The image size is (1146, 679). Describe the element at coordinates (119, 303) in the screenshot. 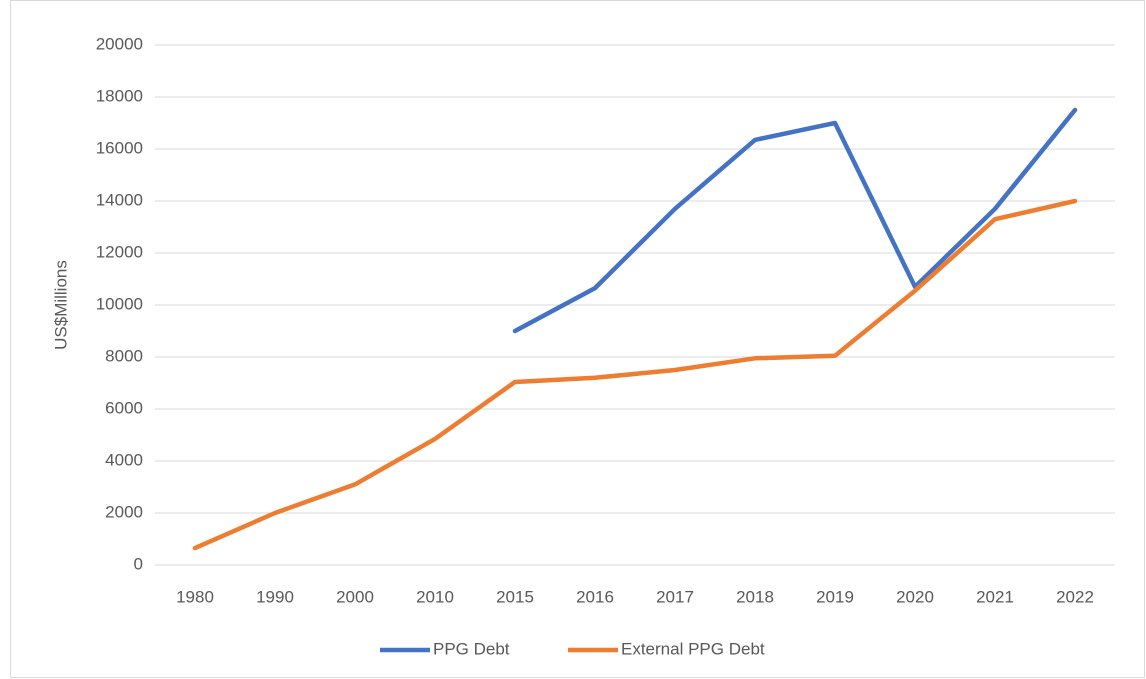

I see `y-tick-label: 10000` at that location.